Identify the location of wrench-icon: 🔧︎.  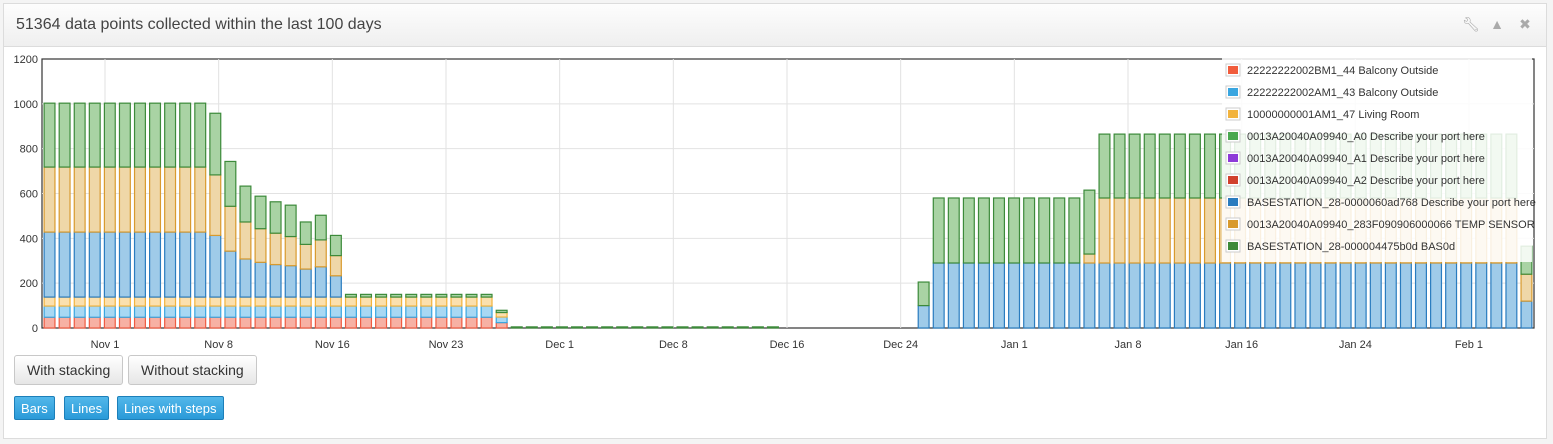
(1471, 24).